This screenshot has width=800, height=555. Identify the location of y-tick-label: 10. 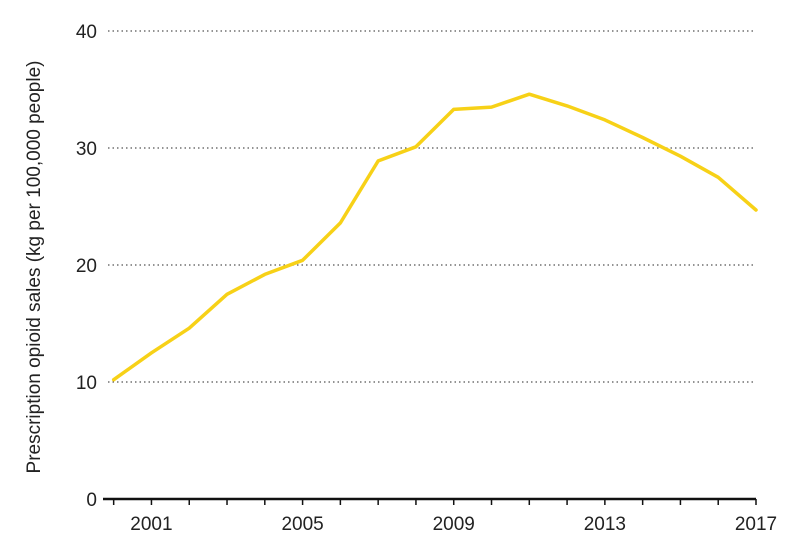
(86, 383).